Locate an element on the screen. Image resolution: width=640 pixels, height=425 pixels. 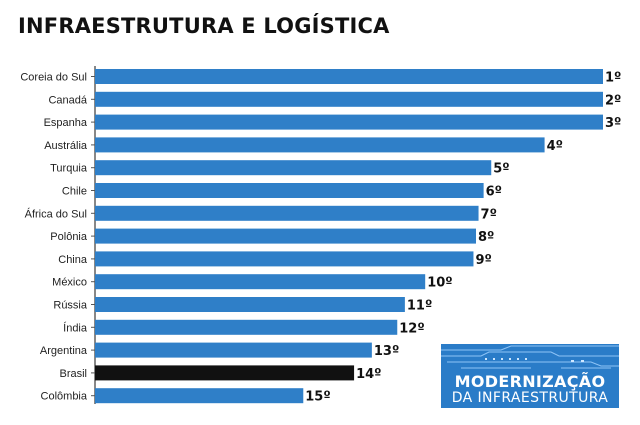
rank-label: 9º is located at coordinates (483, 260).